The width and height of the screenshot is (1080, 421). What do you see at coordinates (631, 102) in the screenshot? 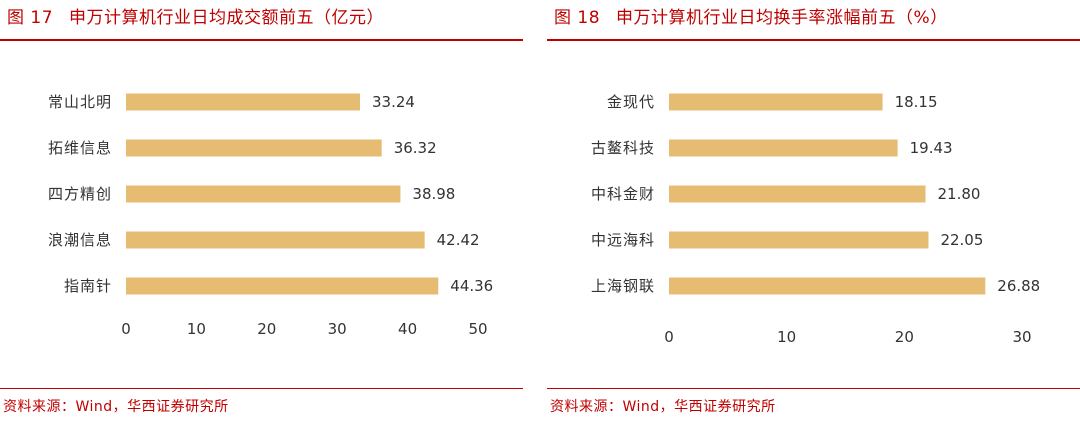
I see `category-label: 金现代` at bounding box center [631, 102].